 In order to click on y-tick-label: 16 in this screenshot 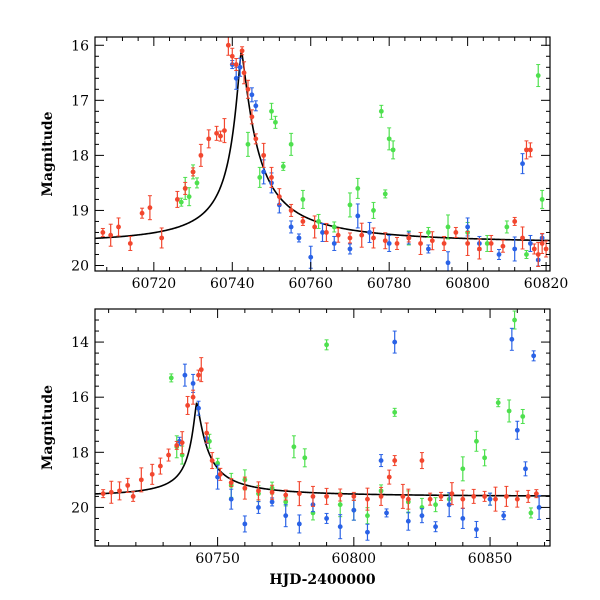, I will do `click(80, 46)`.